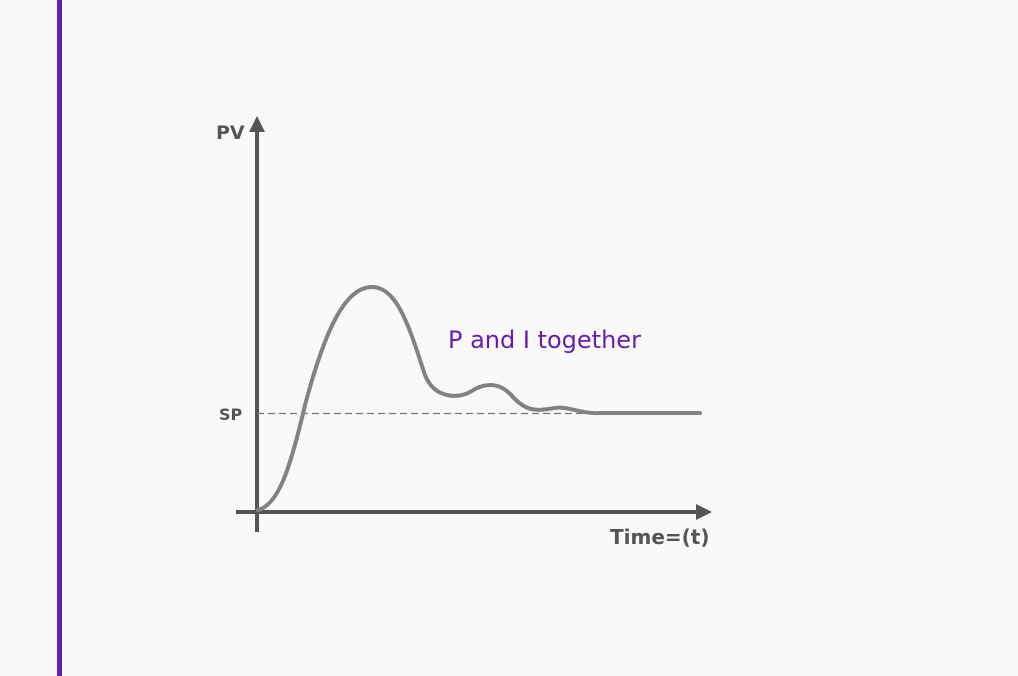 The image size is (1018, 676). What do you see at coordinates (479, 398) in the screenshot?
I see `response-curve` at bounding box center [479, 398].